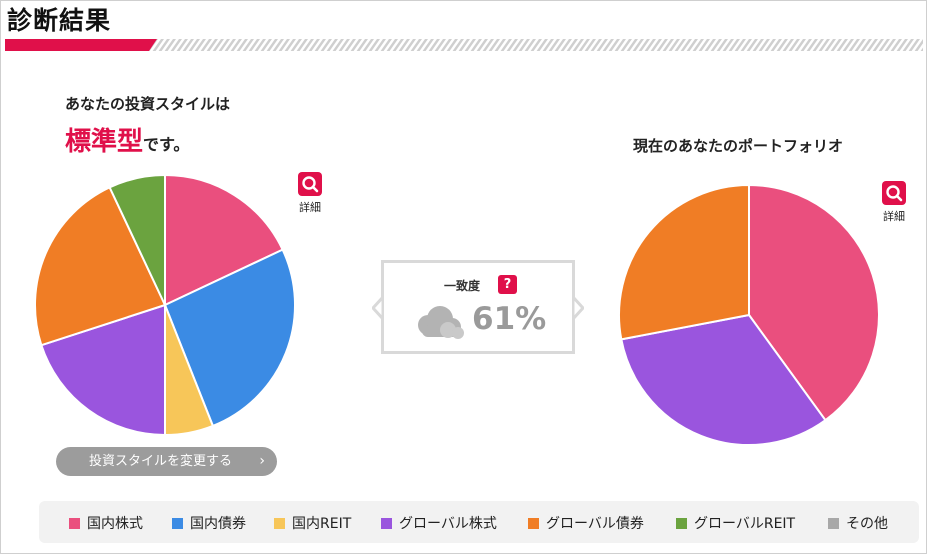  I want to click on match-right-arrow, so click(578, 308).